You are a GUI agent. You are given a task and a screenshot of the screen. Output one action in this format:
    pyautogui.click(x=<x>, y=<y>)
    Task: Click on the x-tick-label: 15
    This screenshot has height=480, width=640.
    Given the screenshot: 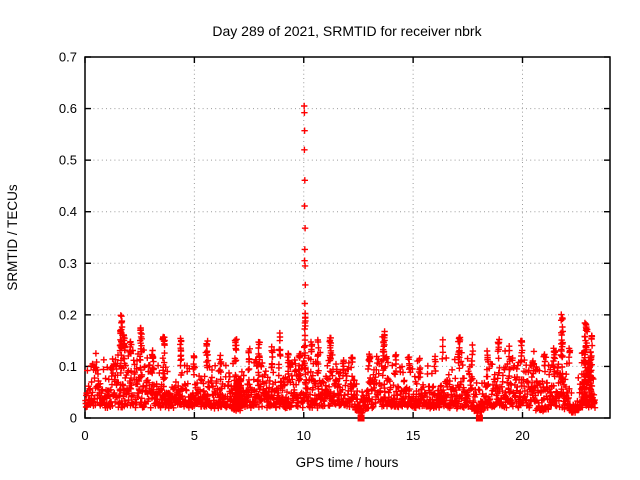 What is the action you would take?
    pyautogui.click(x=413, y=435)
    